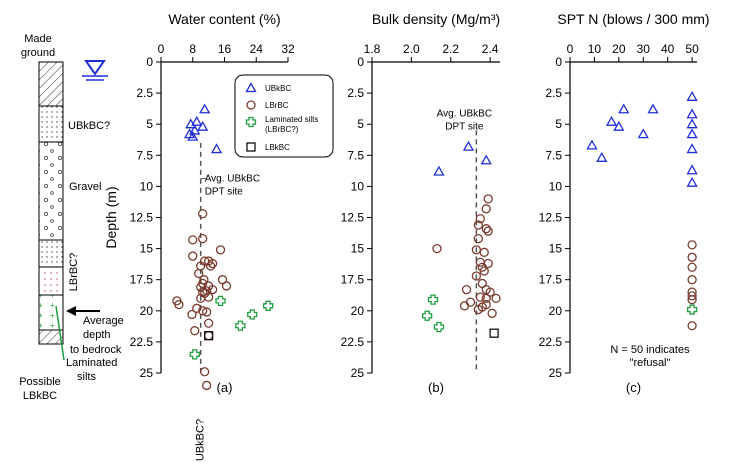  What do you see at coordinates (650, 350) in the screenshot?
I see `refusal-note: N = 50 indicates` at bounding box center [650, 350].